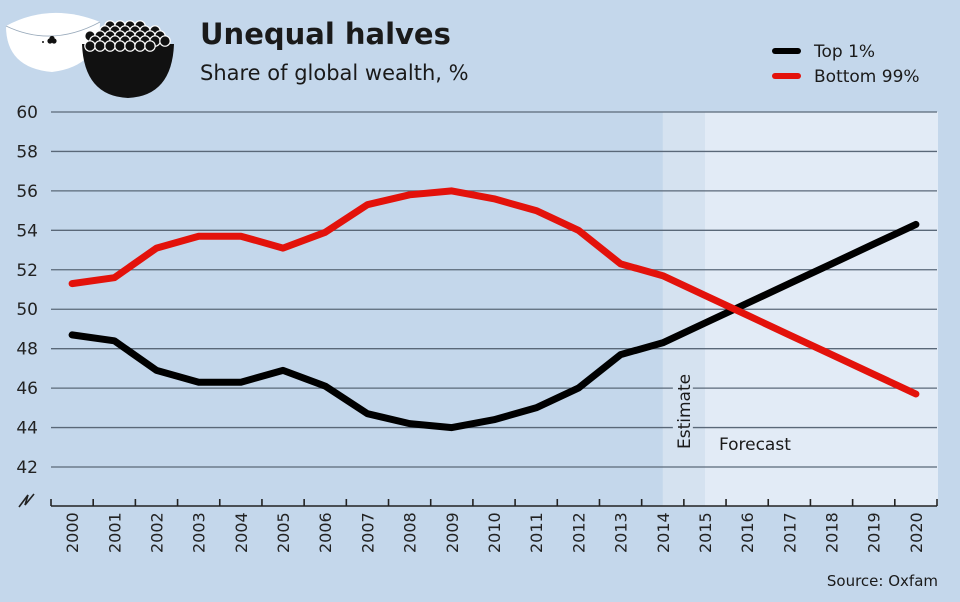 The image size is (960, 602). What do you see at coordinates (114, 532) in the screenshot?
I see `x-tick-label: 2001` at bounding box center [114, 532].